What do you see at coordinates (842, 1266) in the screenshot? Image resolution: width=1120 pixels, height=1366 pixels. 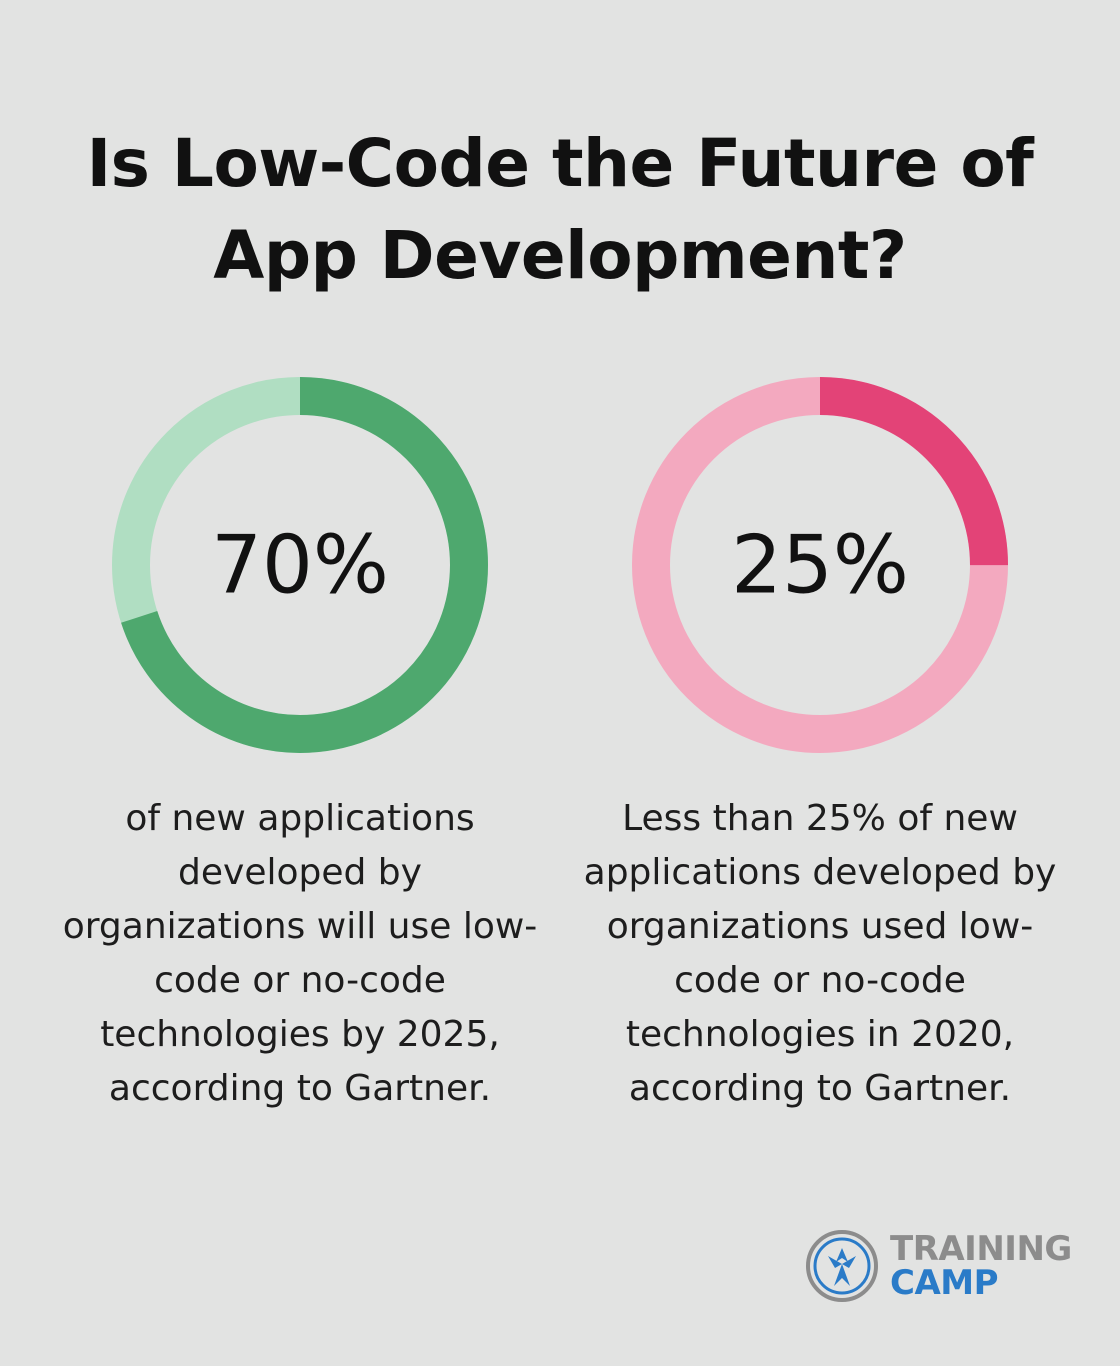 I see `training-camp-emblem-icon` at bounding box center [842, 1266].